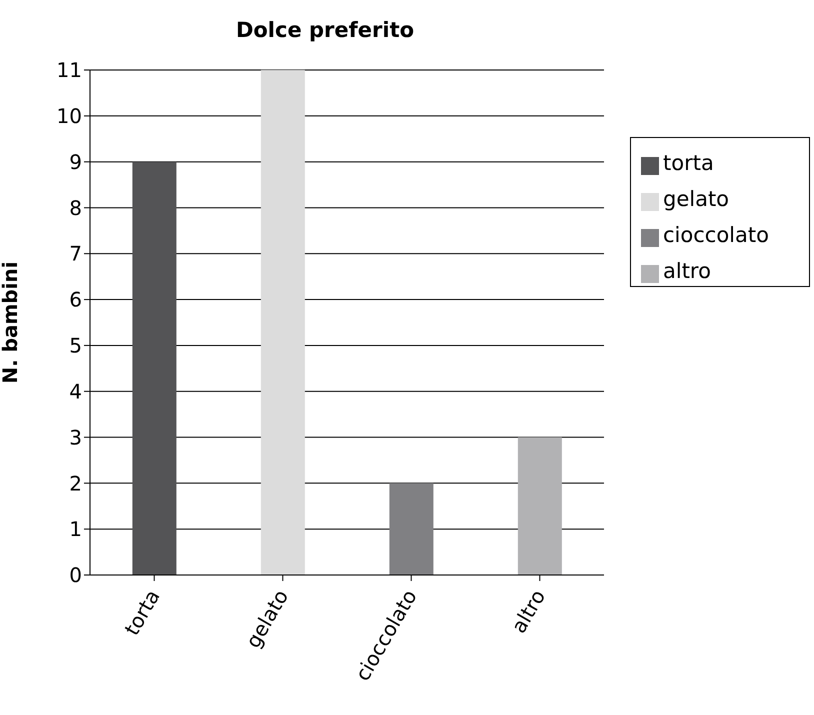 The image size is (814, 715). I want to click on y-tick-label: 7, so click(75, 254).